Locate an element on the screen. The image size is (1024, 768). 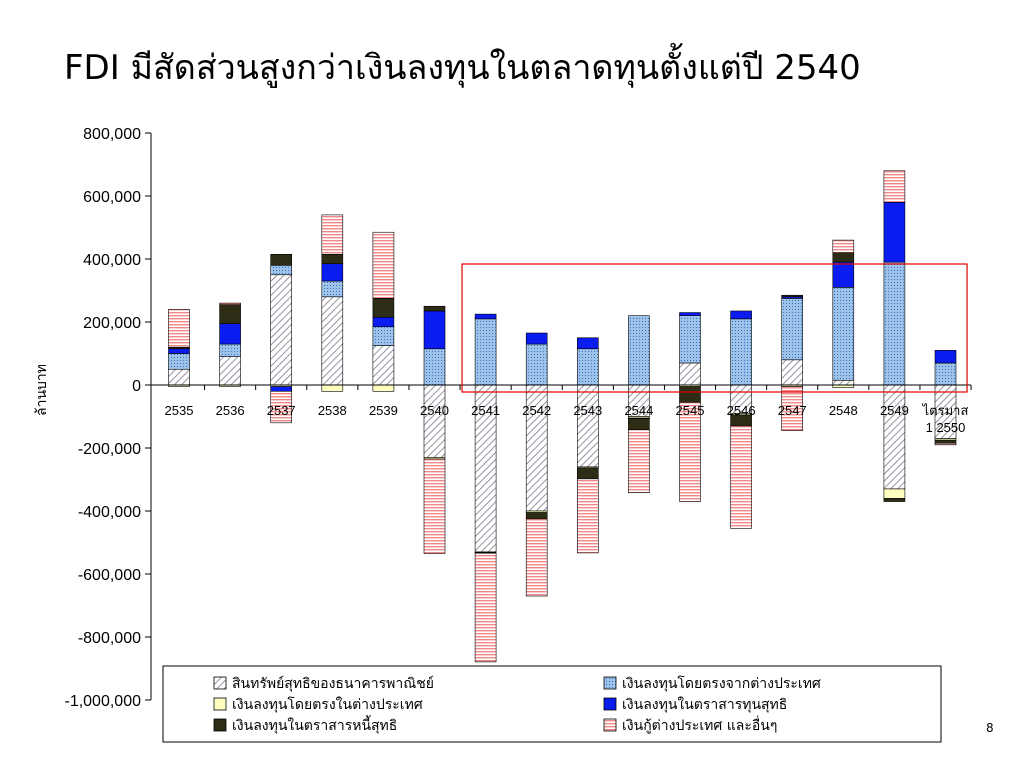
highlight-box-layer is located at coordinates (714, 328).